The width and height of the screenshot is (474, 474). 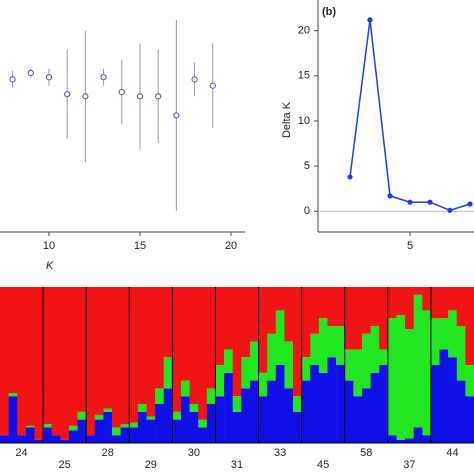 I want to click on population-label: 37, so click(x=409, y=465).